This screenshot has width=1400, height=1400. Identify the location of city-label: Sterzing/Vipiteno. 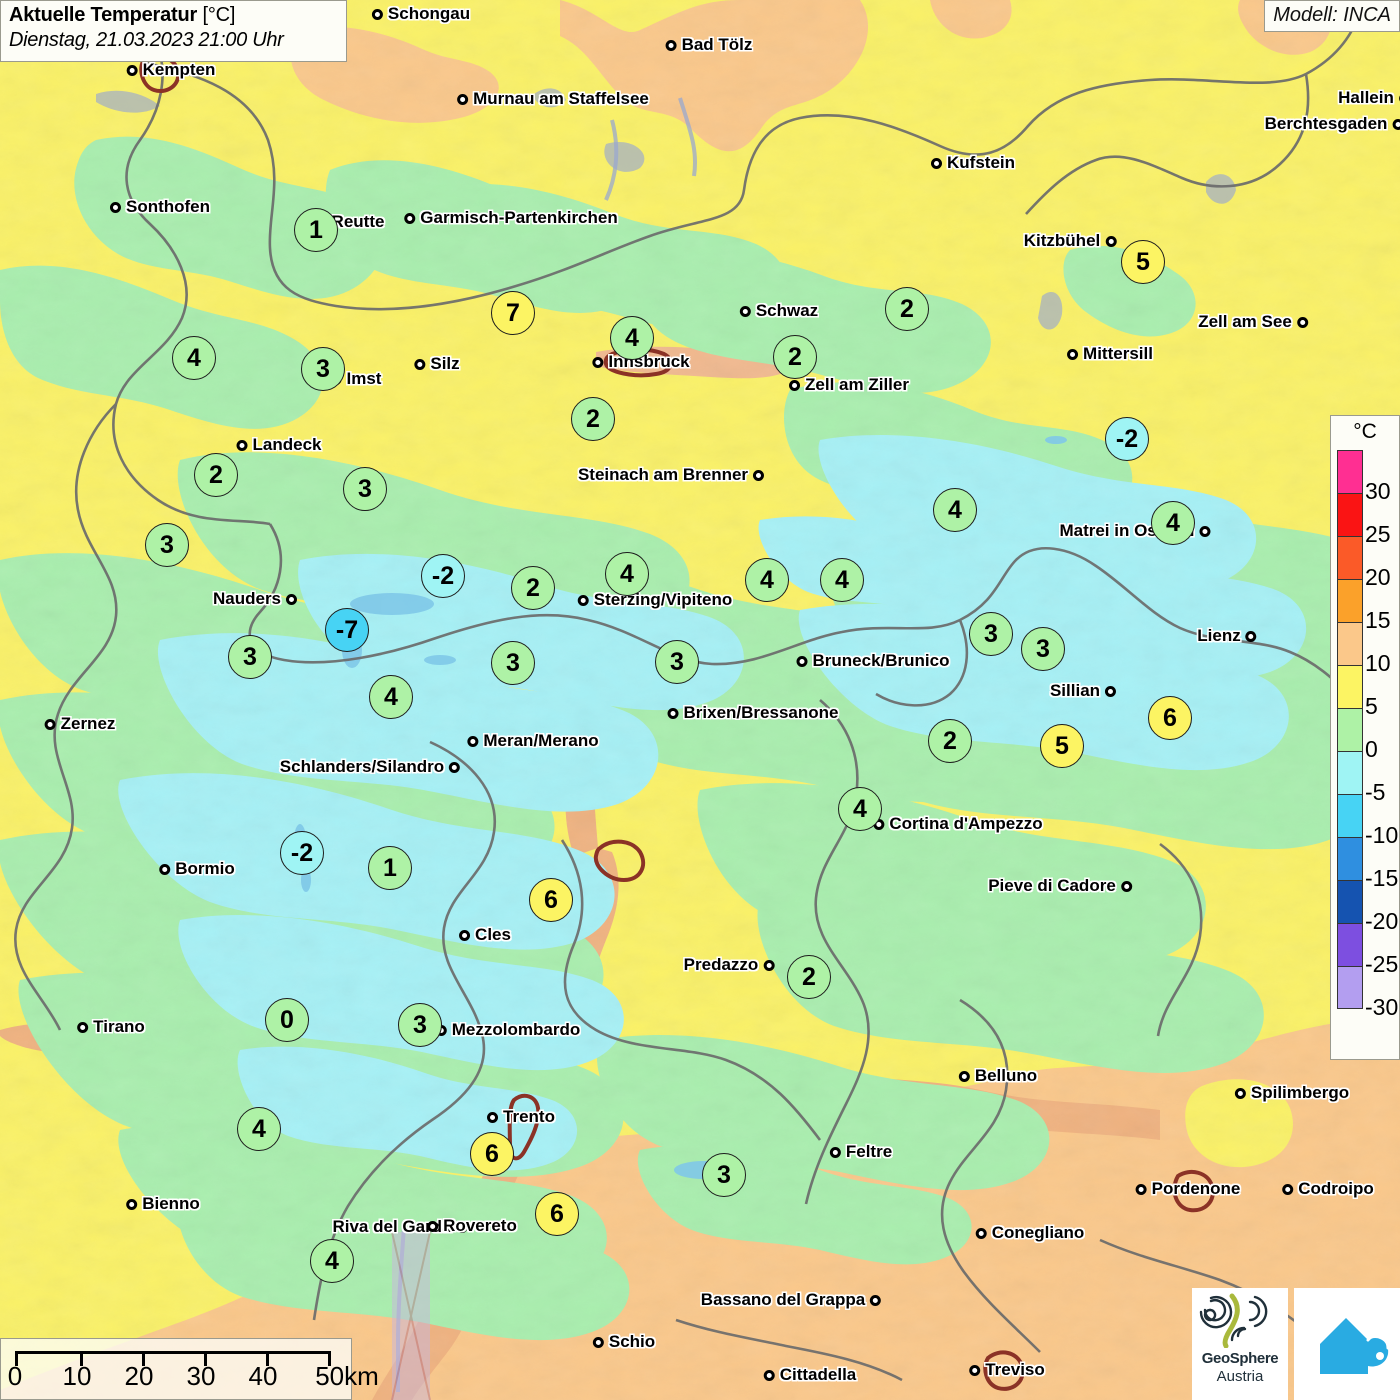
(663, 599).